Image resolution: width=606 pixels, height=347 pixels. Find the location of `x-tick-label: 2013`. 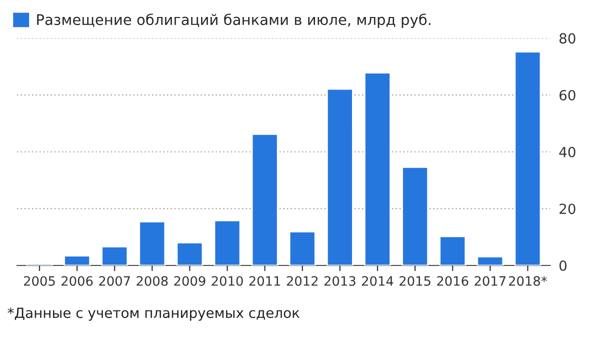

x-tick-label: 2013 is located at coordinates (340, 281).